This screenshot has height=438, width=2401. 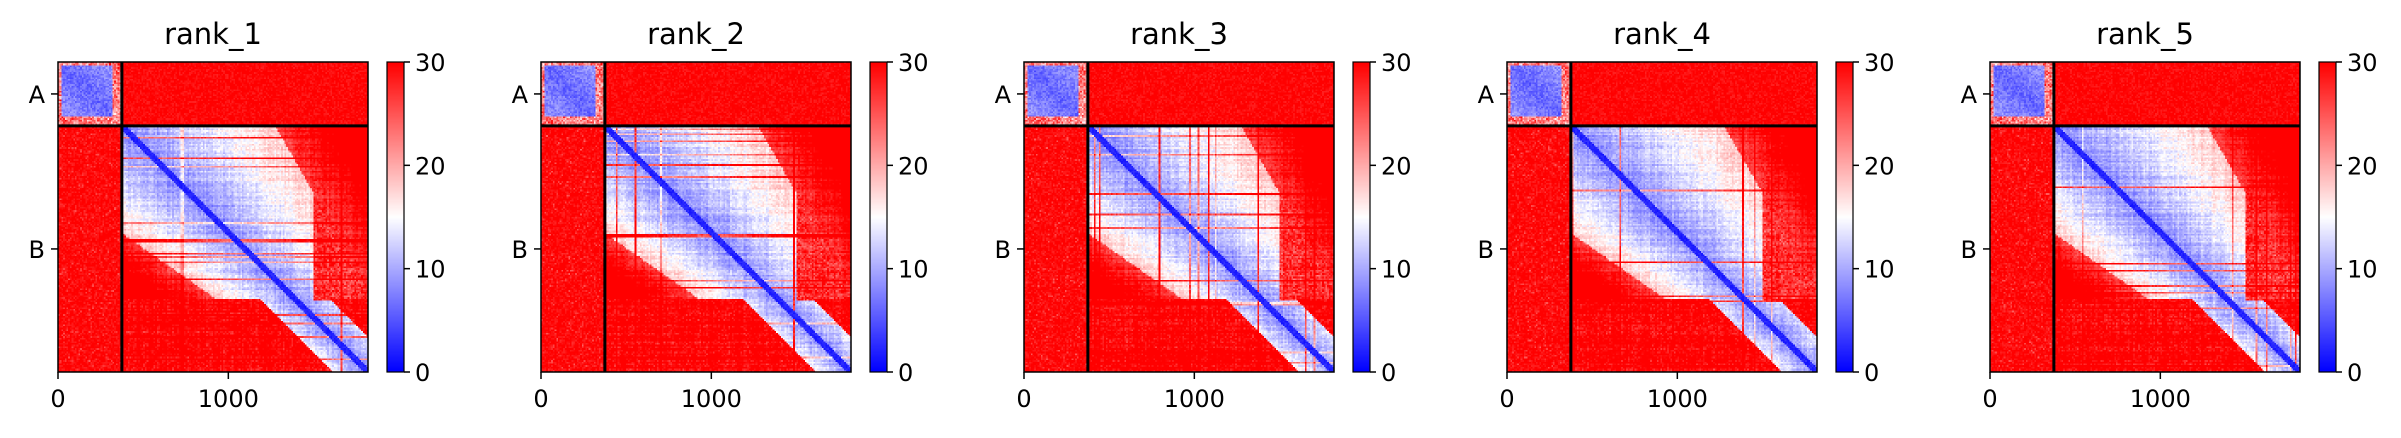 What do you see at coordinates (213, 34) in the screenshot?
I see `panel-title: rank_1` at bounding box center [213, 34].